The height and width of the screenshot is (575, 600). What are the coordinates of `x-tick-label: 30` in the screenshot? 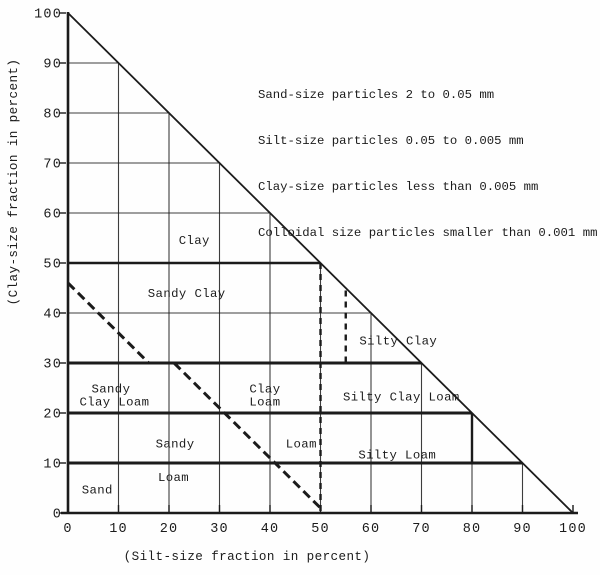 It's located at (219, 529).